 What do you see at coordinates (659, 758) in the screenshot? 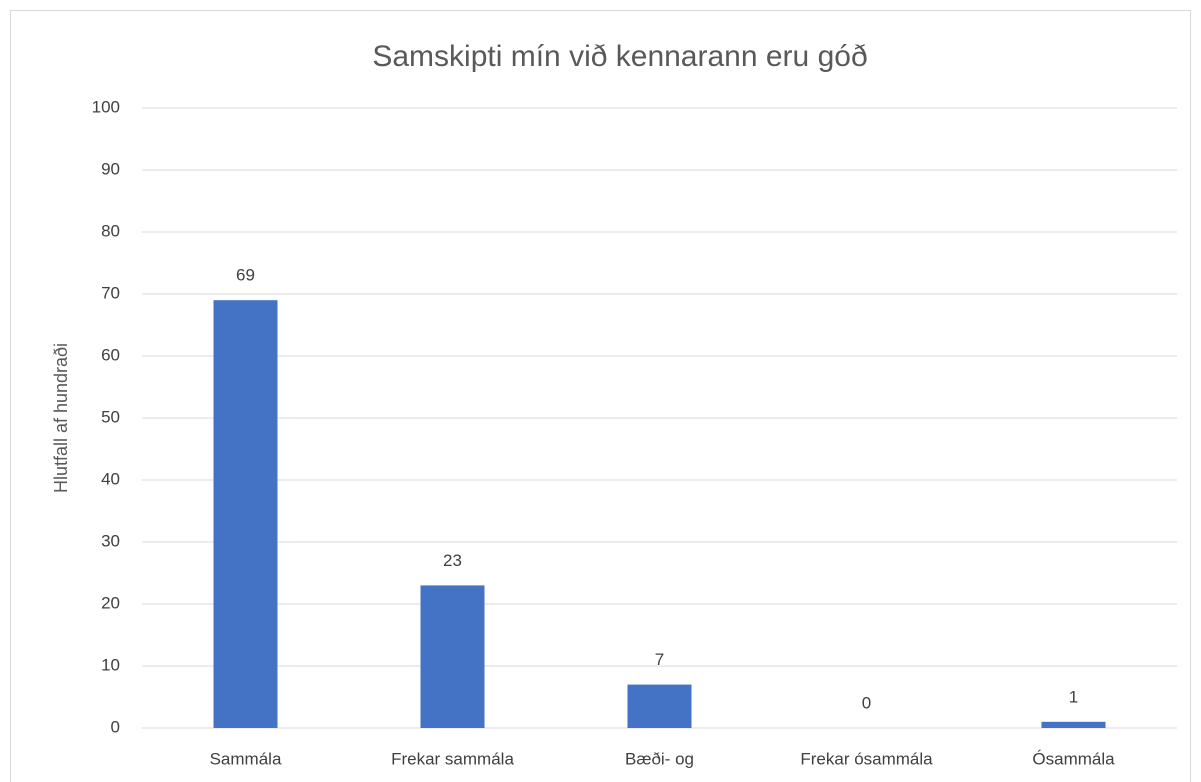
I see `x-tick-label: Bæði- og` at bounding box center [659, 758].